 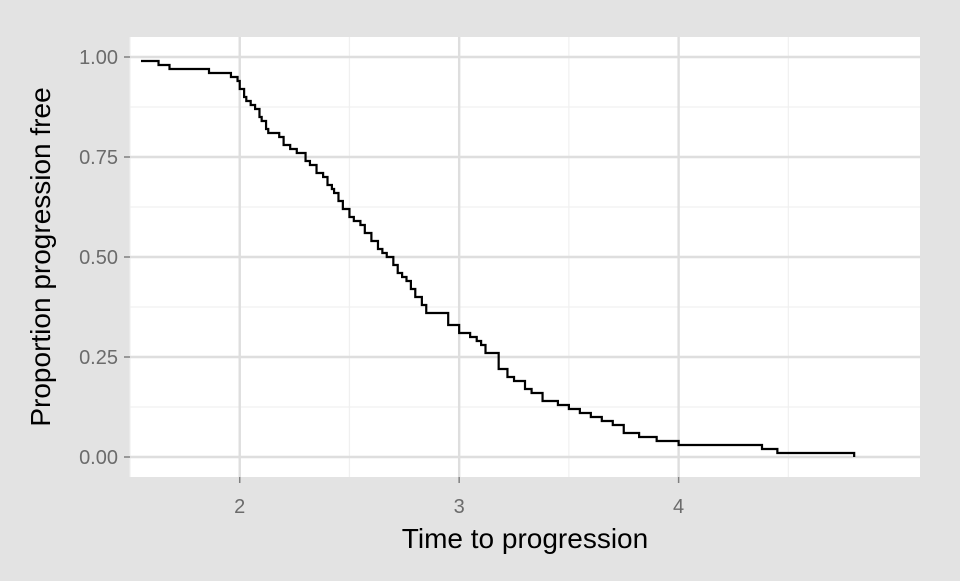 What do you see at coordinates (98, 458) in the screenshot?
I see `y-tick-label: 0.00` at bounding box center [98, 458].